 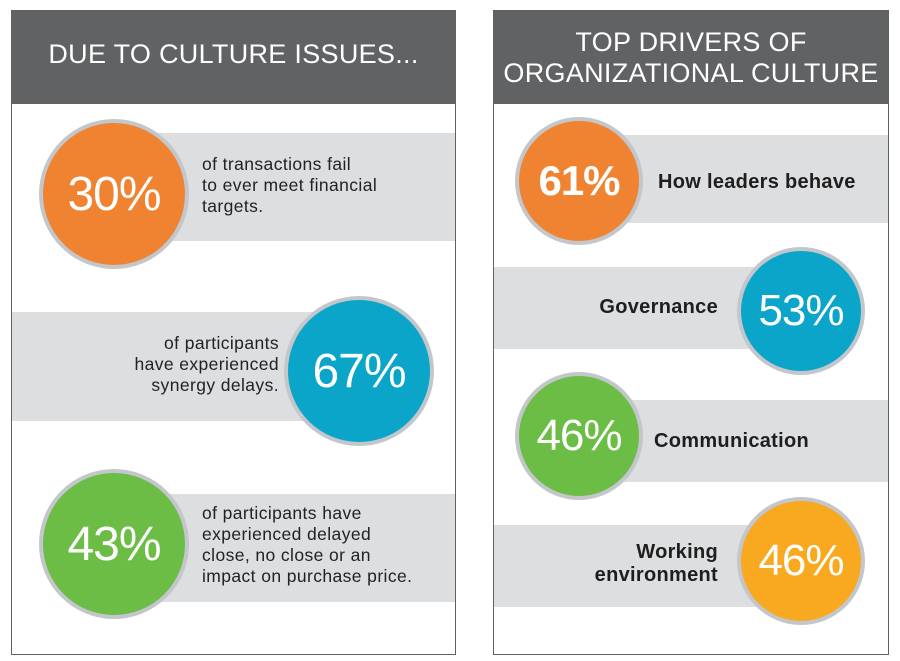 I want to click on driver-label: How leaders behave, so click(x=757, y=182).